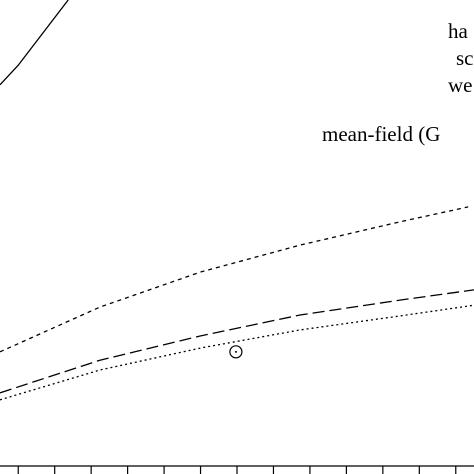 The height and width of the screenshot is (474, 474). What do you see at coordinates (458, 31) in the screenshot?
I see `legend-label: ha` at bounding box center [458, 31].